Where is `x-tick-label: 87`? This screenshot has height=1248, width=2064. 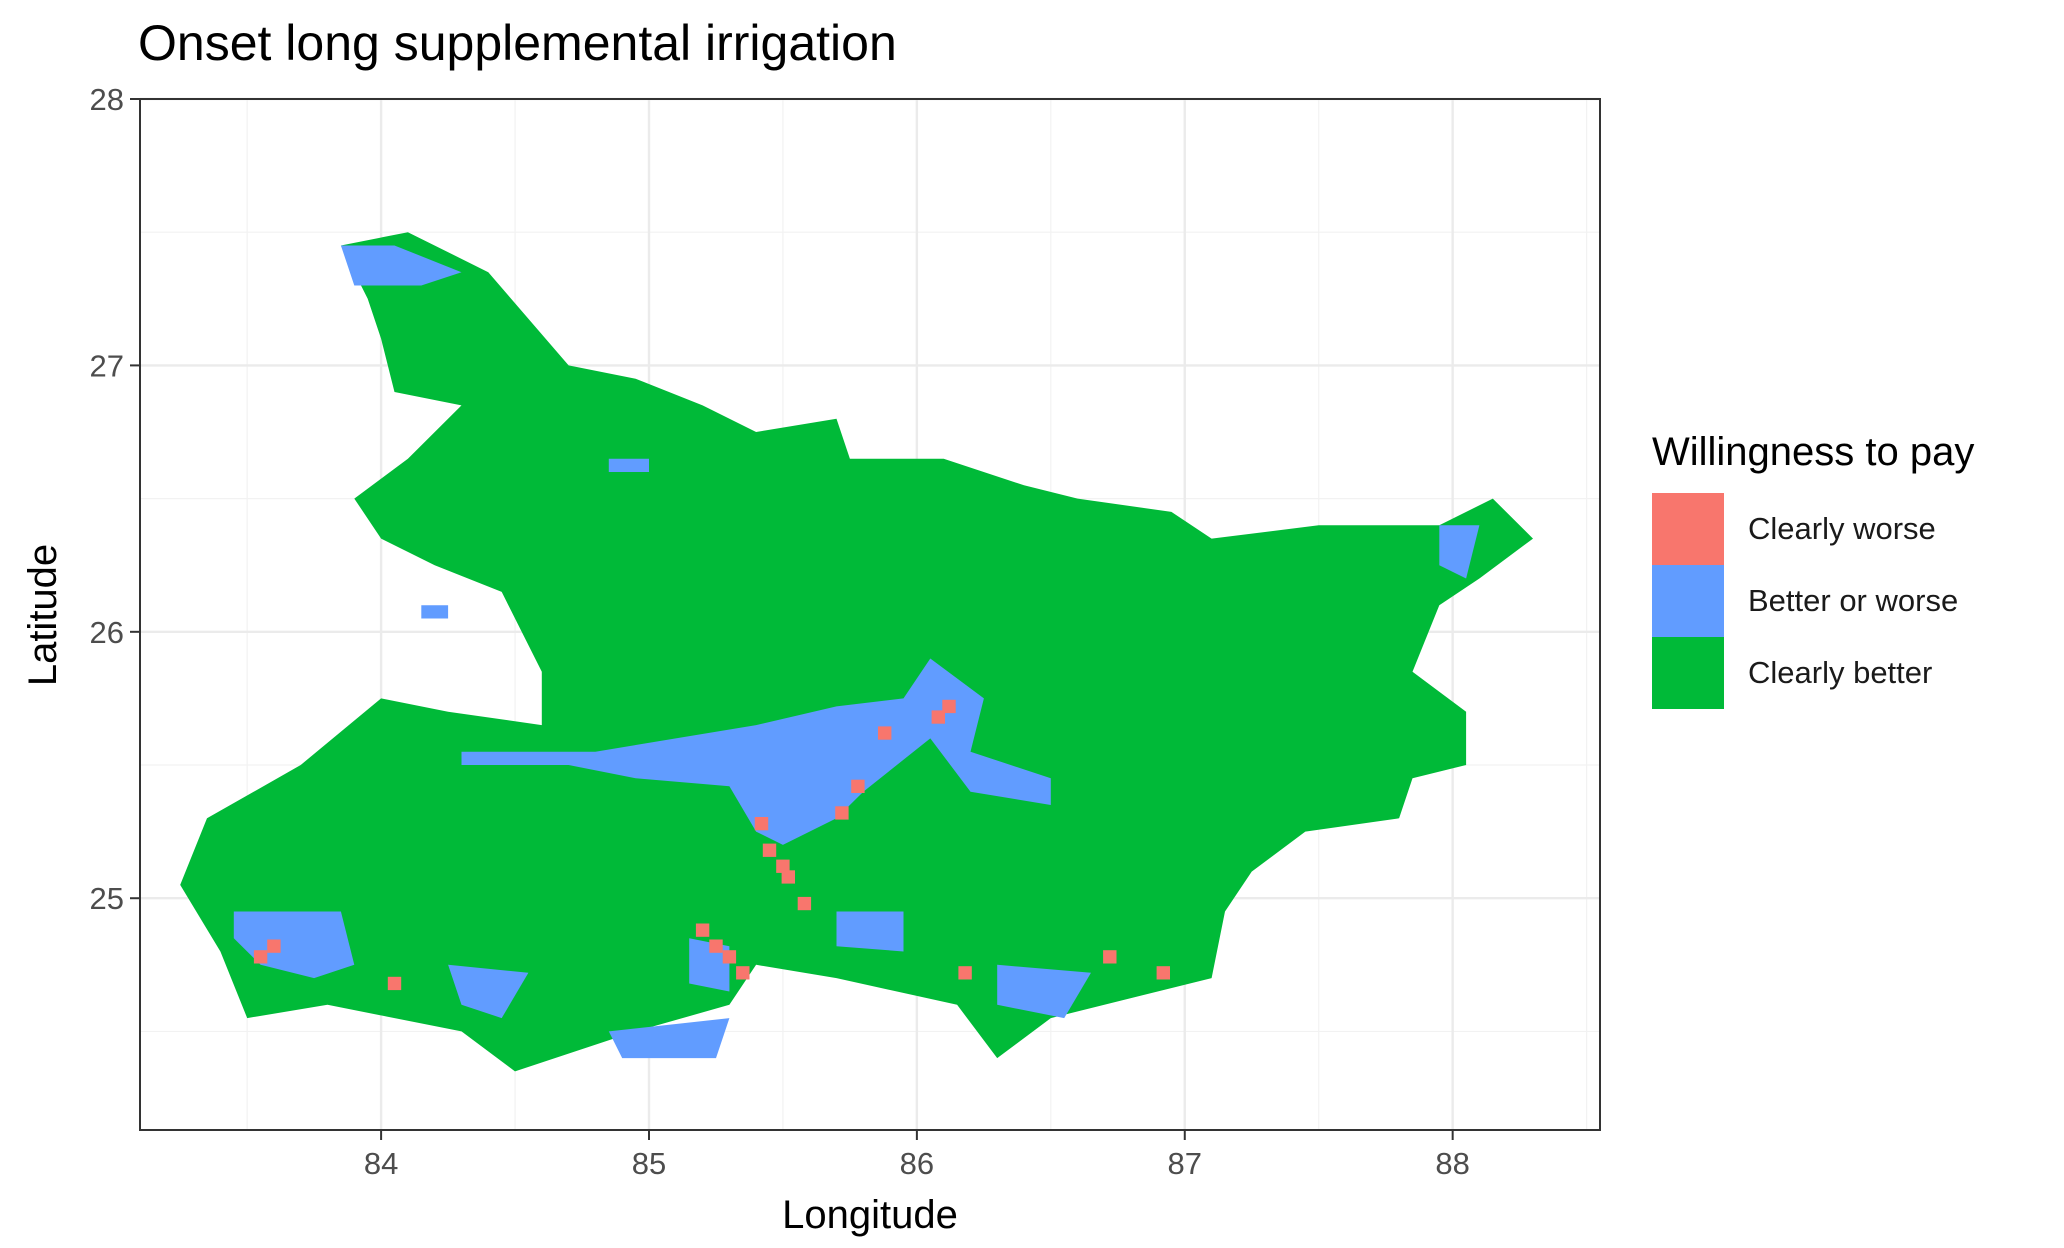
x-tick-label: 87 is located at coordinates (1185, 1163).